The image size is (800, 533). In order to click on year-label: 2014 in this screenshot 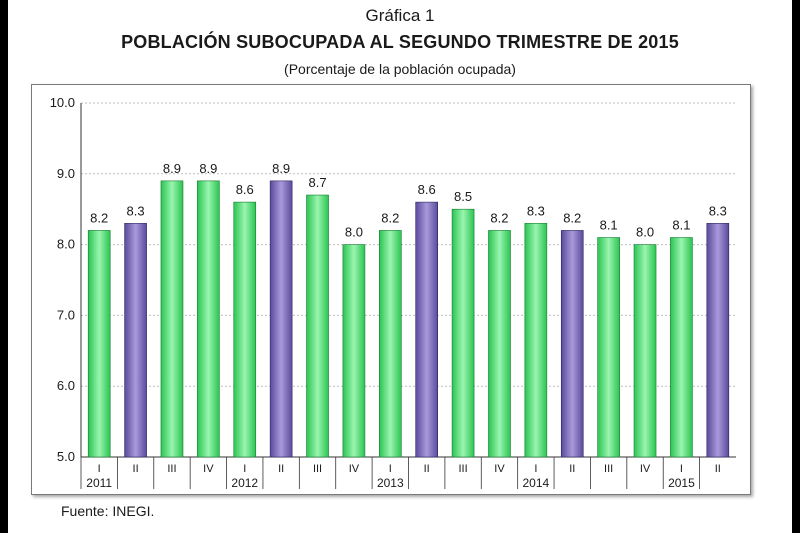, I will do `click(536, 483)`.